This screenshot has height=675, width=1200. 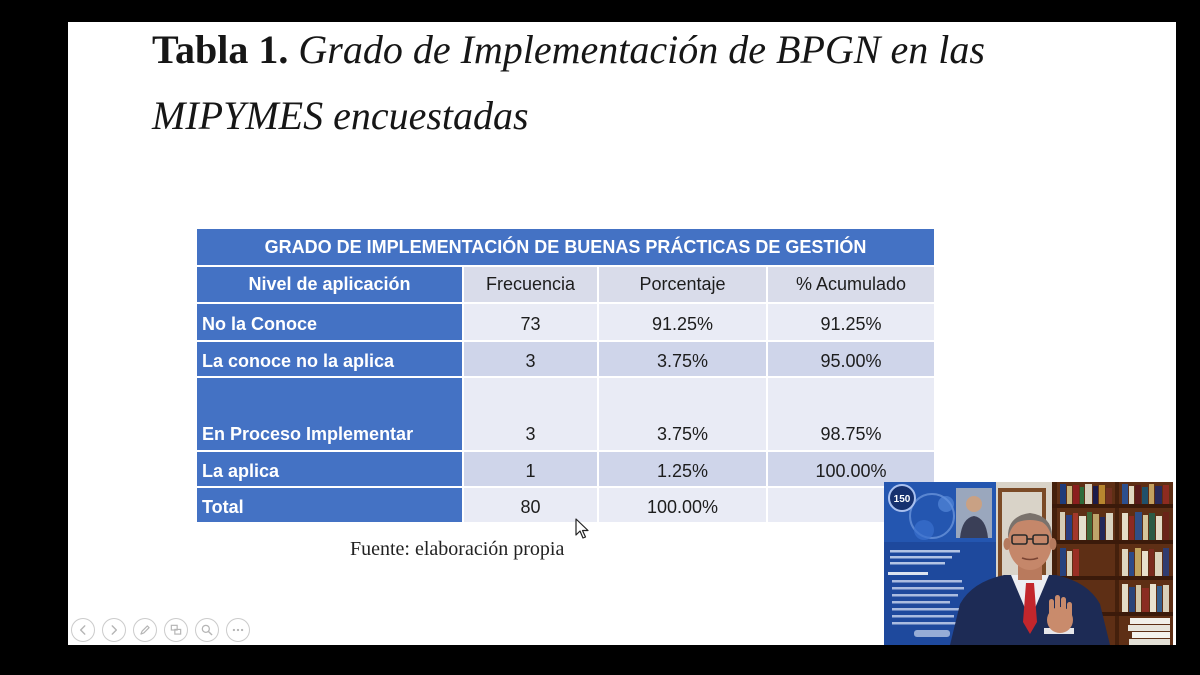 What do you see at coordinates (682, 322) in the screenshot?
I see `percentage-cell: 91.25%` at bounding box center [682, 322].